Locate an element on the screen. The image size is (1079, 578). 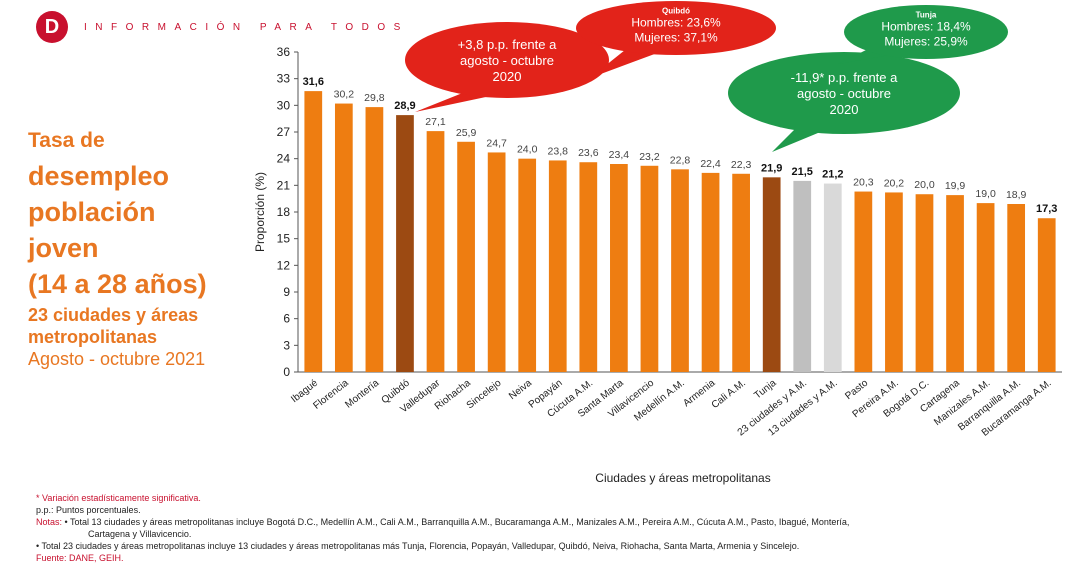
bar-value-label: 22,3 is located at coordinates (741, 165).